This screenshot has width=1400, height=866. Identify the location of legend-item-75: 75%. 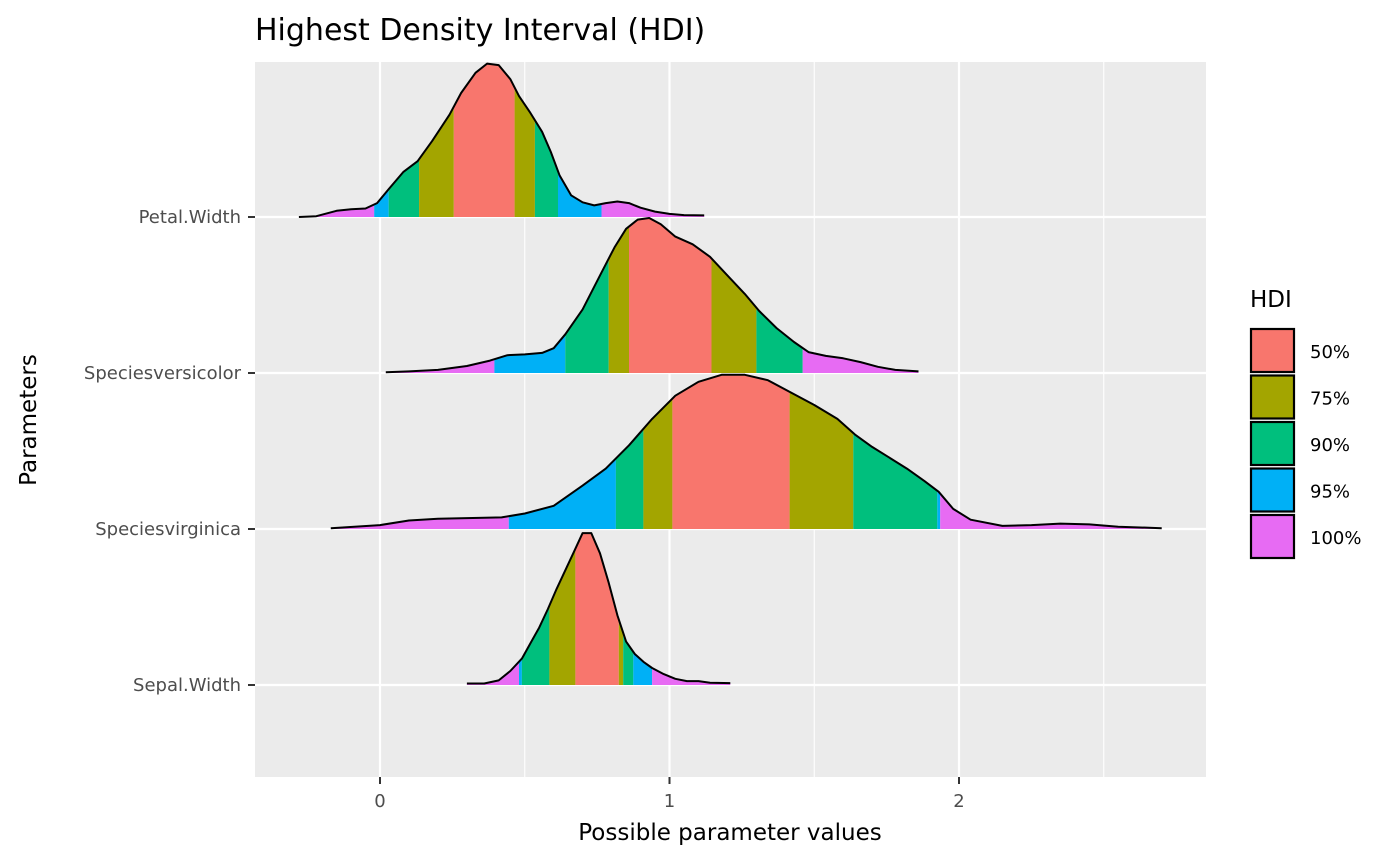
(1299, 397).